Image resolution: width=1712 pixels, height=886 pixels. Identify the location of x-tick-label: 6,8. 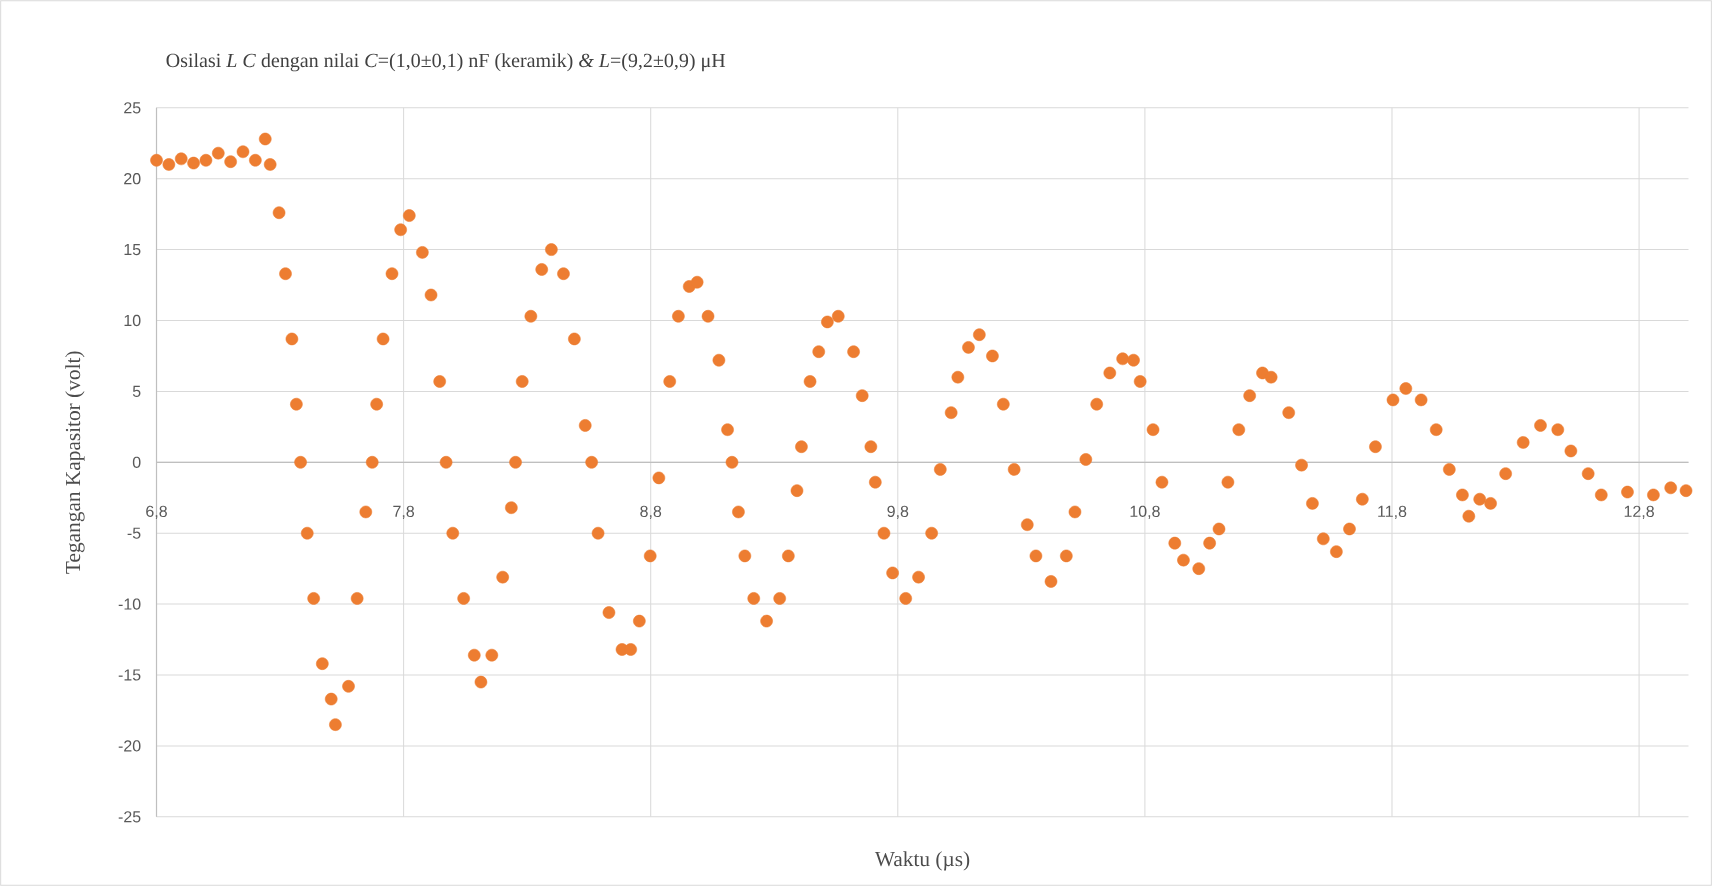
(156, 512).